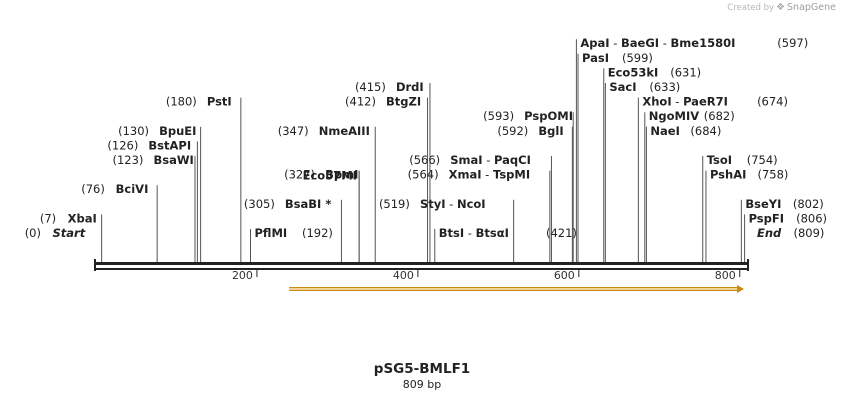  I want to click on site-label-apai-baegi-bme1580i: ApaI - BaeGI - Bme1580I (597), so click(694, 43).